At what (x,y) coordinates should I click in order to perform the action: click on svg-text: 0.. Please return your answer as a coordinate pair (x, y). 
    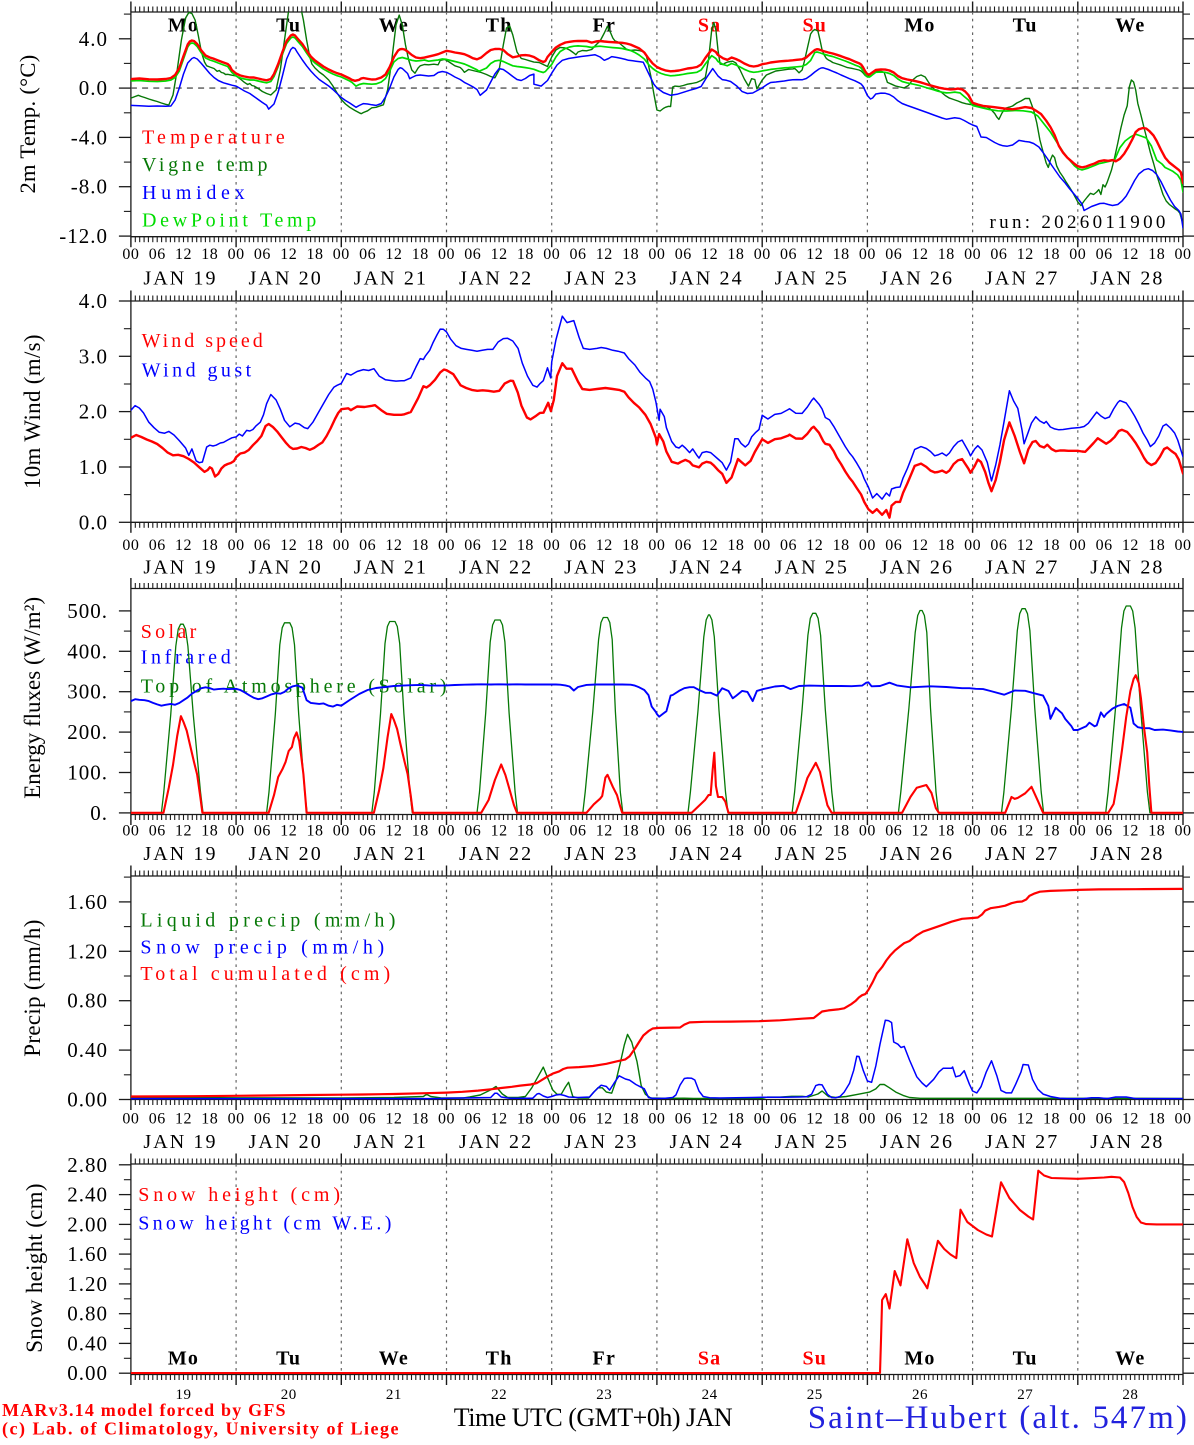
    Looking at the image, I should click on (99, 813).